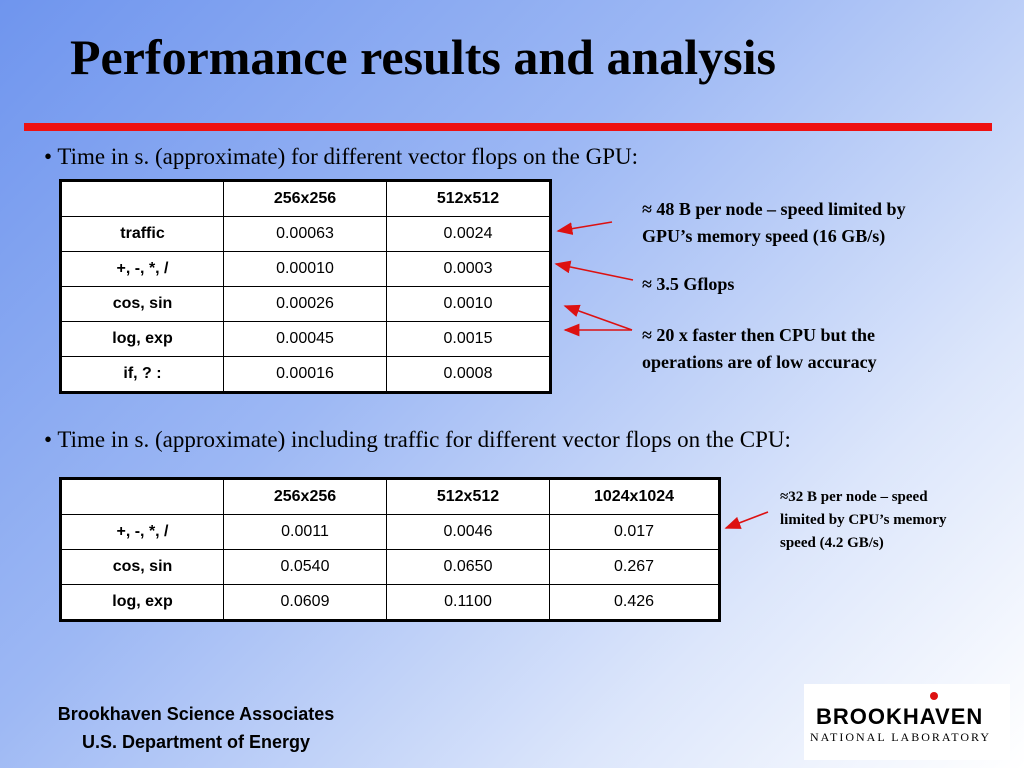 The height and width of the screenshot is (768, 1024). What do you see at coordinates (142, 496) in the screenshot?
I see `header-cell` at bounding box center [142, 496].